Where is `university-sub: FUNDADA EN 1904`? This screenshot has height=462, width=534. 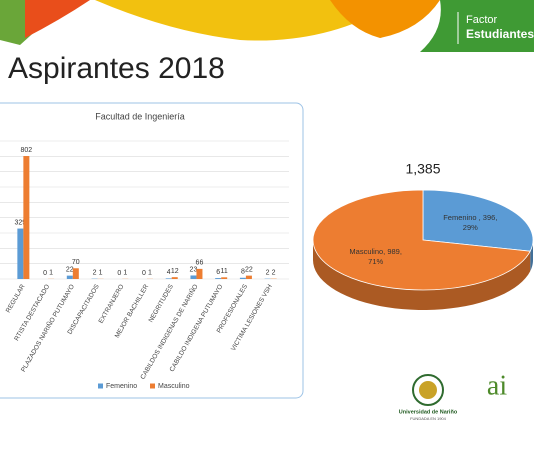 university-sub: FUNDADA EN 1904 is located at coordinates (428, 418).